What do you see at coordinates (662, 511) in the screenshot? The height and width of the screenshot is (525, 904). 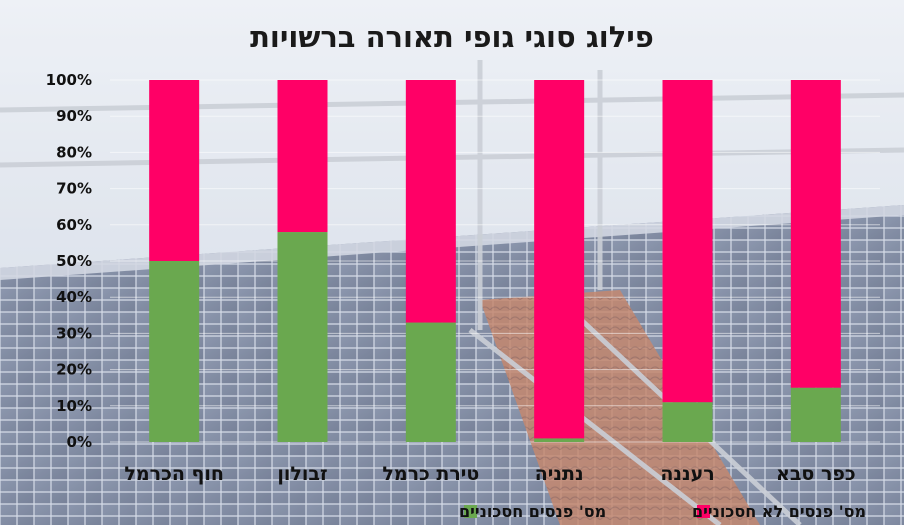 I see `legend: מס' פנסים חסכוניים מס' פנסים לא חסכוניים` at bounding box center [662, 511].